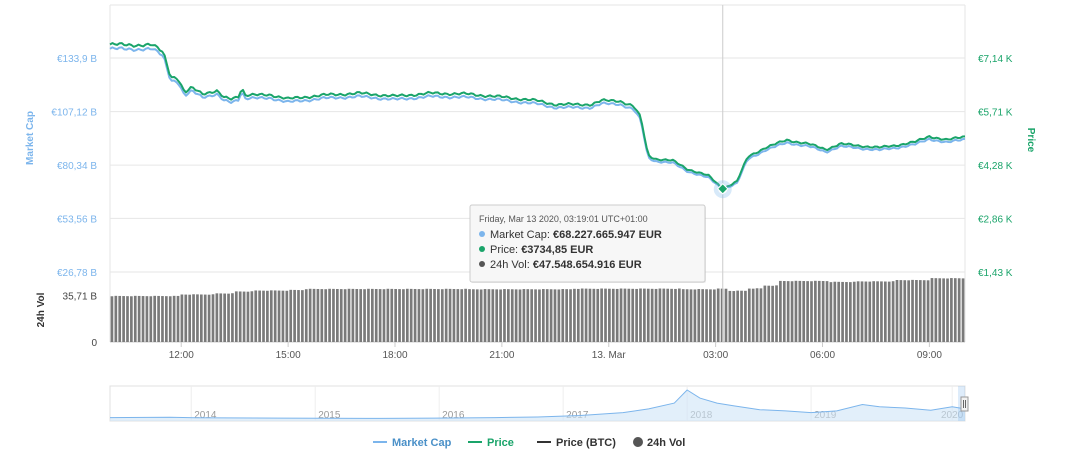 The width and height of the screenshot is (1068, 456). What do you see at coordinates (422, 443) in the screenshot?
I see `legend-label: Market Cap` at bounding box center [422, 443].